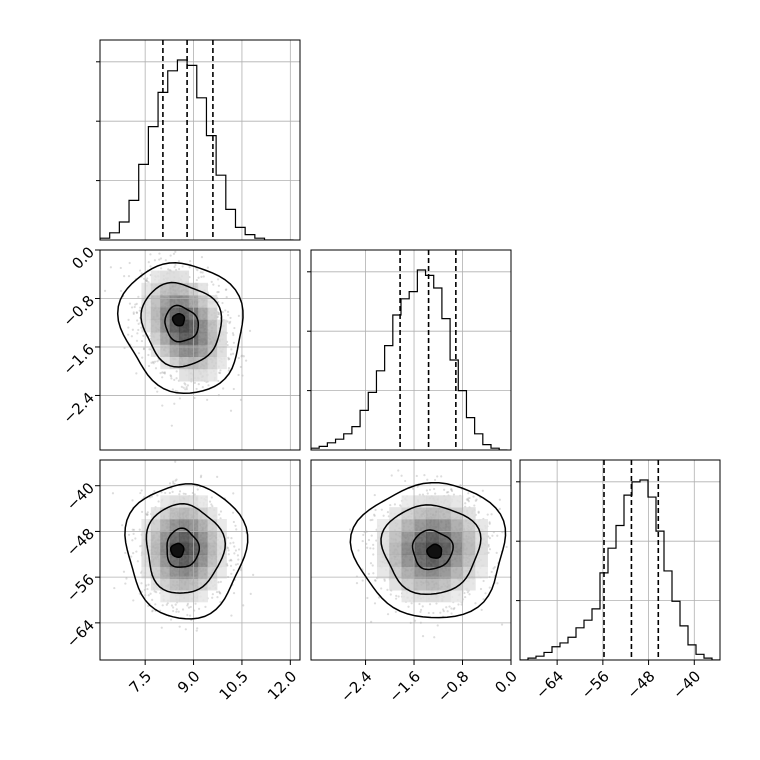 This screenshot has width=760, height=760. Describe the element at coordinates (183, 547) in the screenshot. I see `contour-39pct` at that location.